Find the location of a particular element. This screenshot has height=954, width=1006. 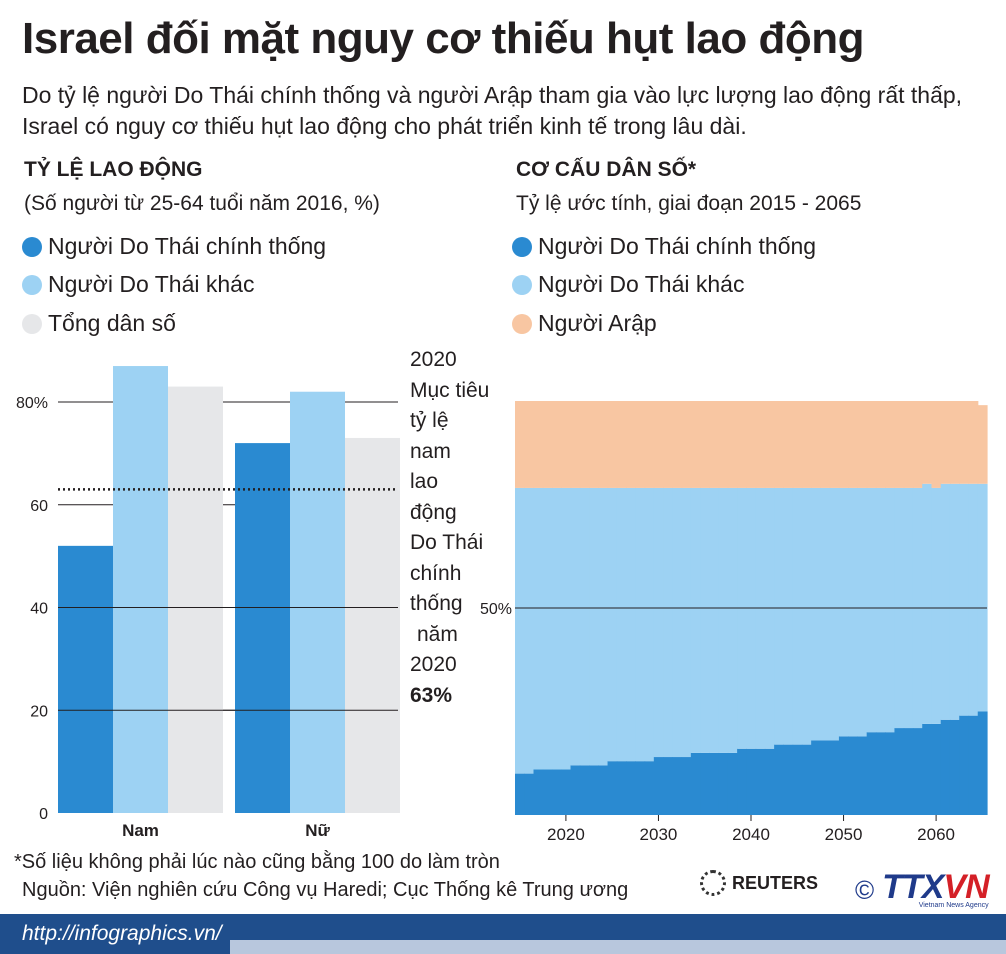

x-tick-label: 2060 is located at coordinates (936, 834).